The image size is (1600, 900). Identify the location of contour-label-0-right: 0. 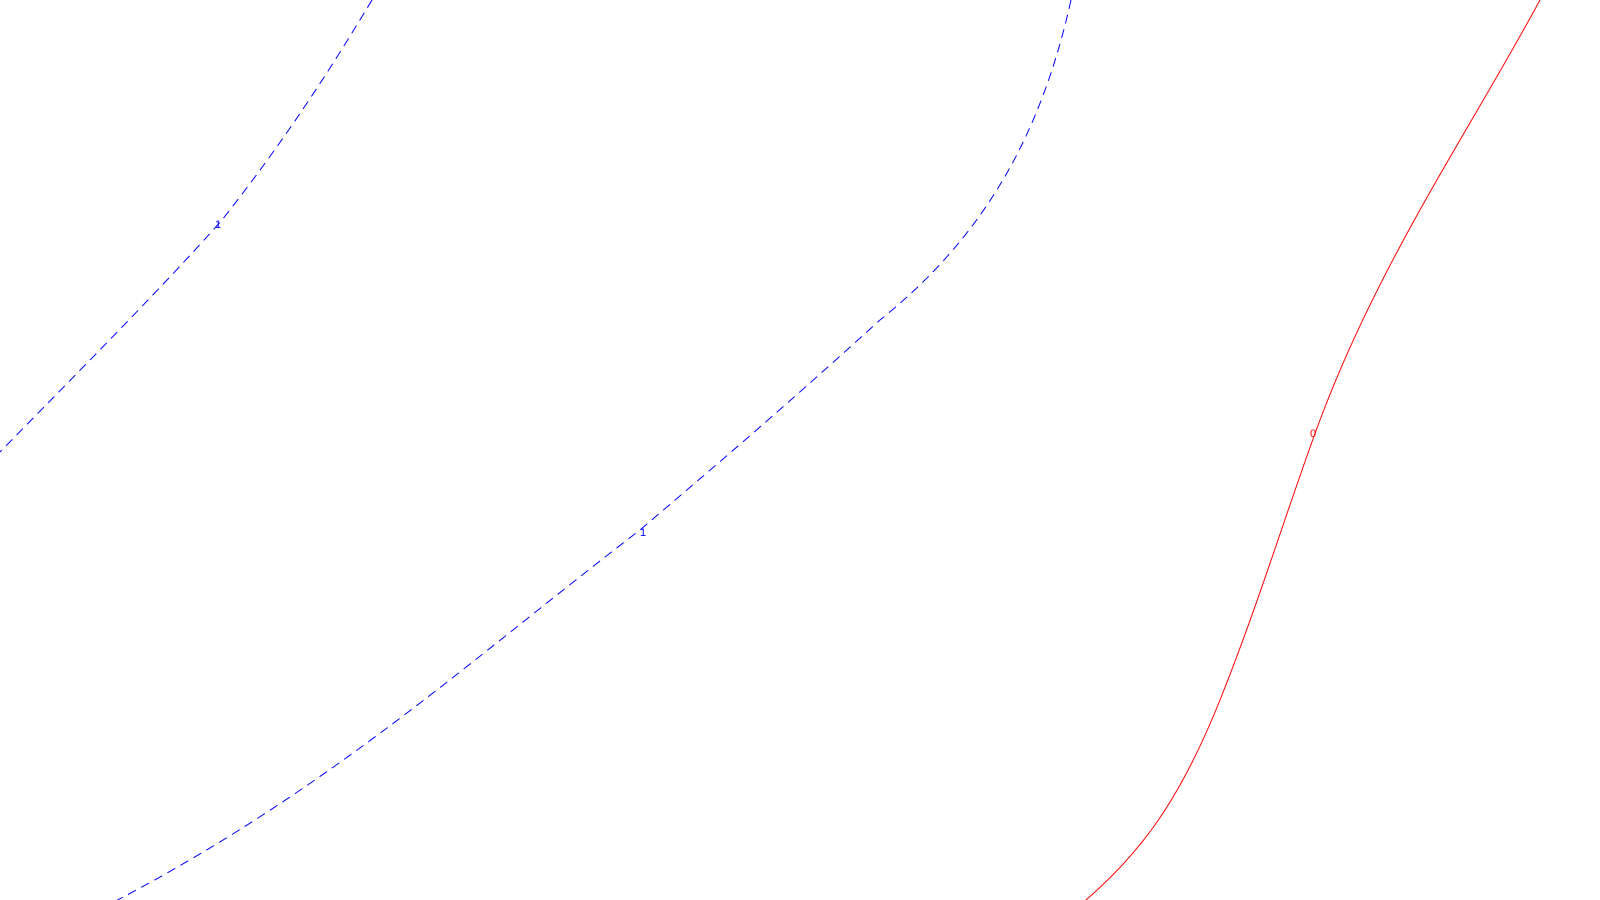
(1313, 434).